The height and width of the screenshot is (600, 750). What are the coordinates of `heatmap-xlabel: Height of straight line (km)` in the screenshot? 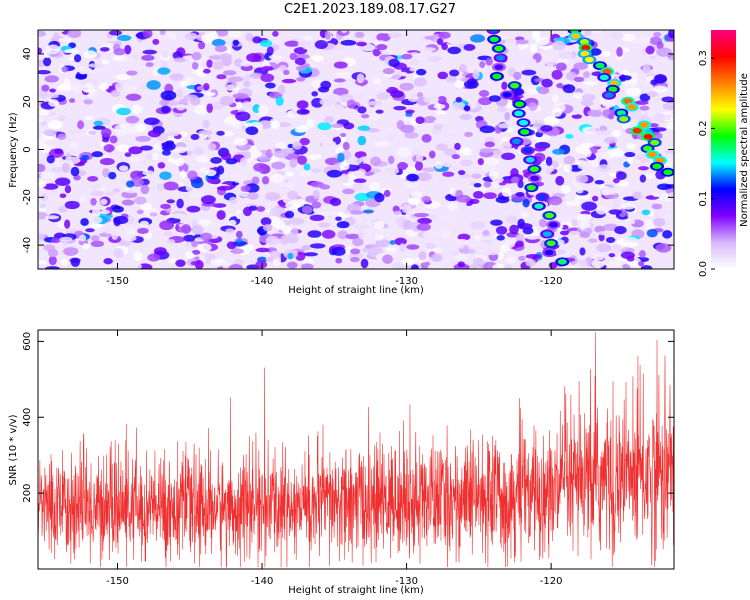 It's located at (356, 290).